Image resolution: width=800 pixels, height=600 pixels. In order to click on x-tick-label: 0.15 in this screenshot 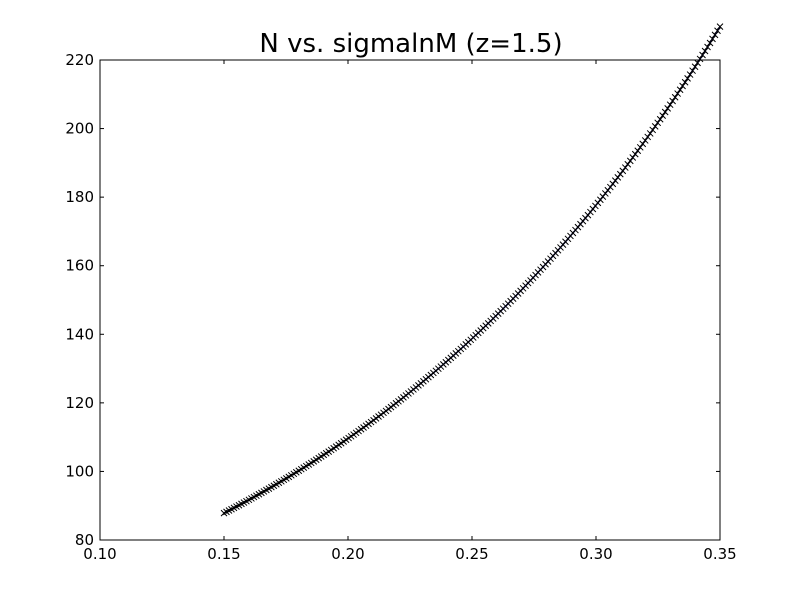, I will do `click(223, 554)`.